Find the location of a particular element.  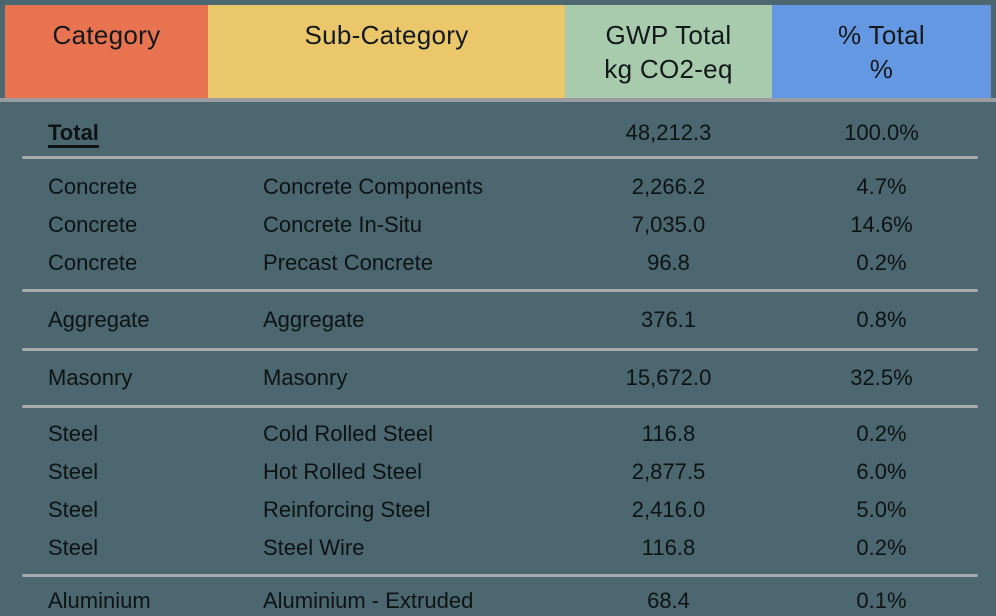

category-cell: Total is located at coordinates (73, 132).